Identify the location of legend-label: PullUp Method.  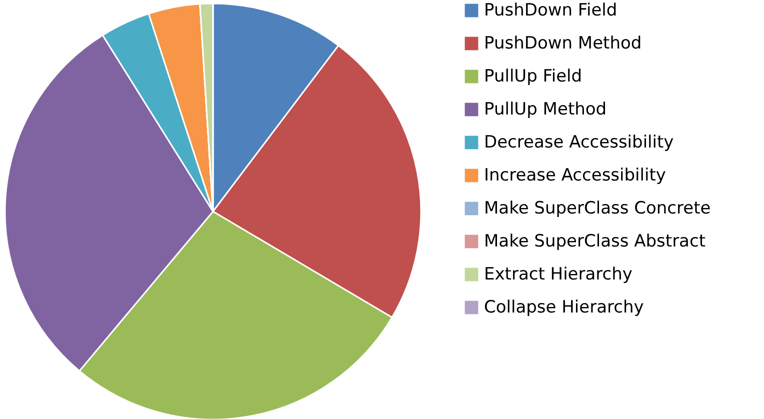
(545, 110).